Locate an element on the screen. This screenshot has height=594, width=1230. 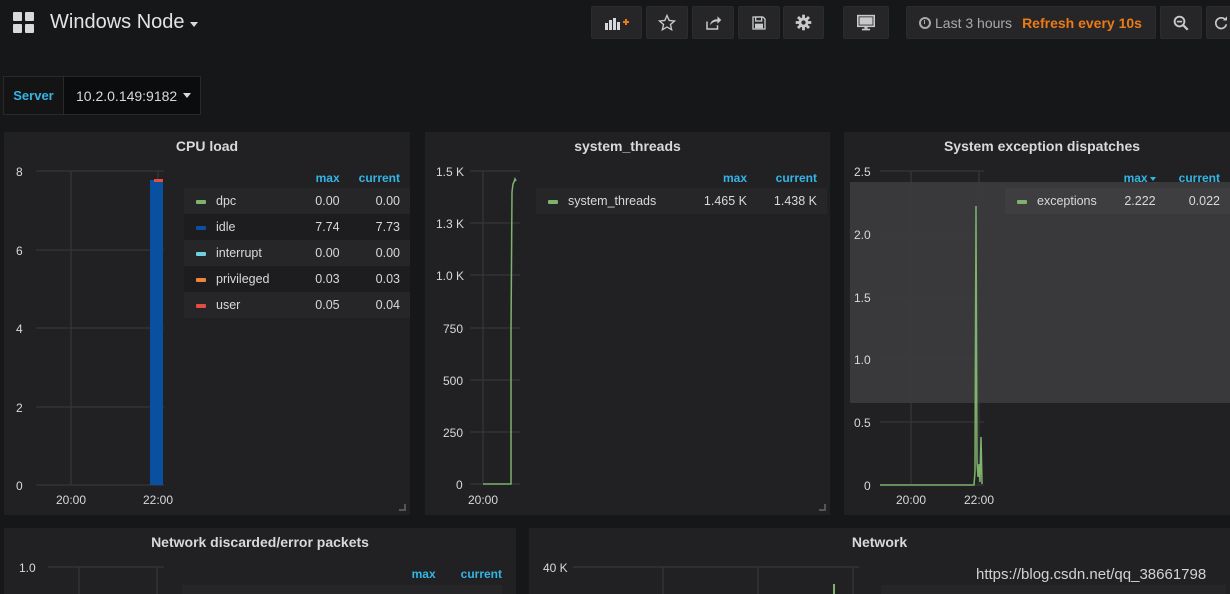
series-name: privileged is located at coordinates (243, 279).